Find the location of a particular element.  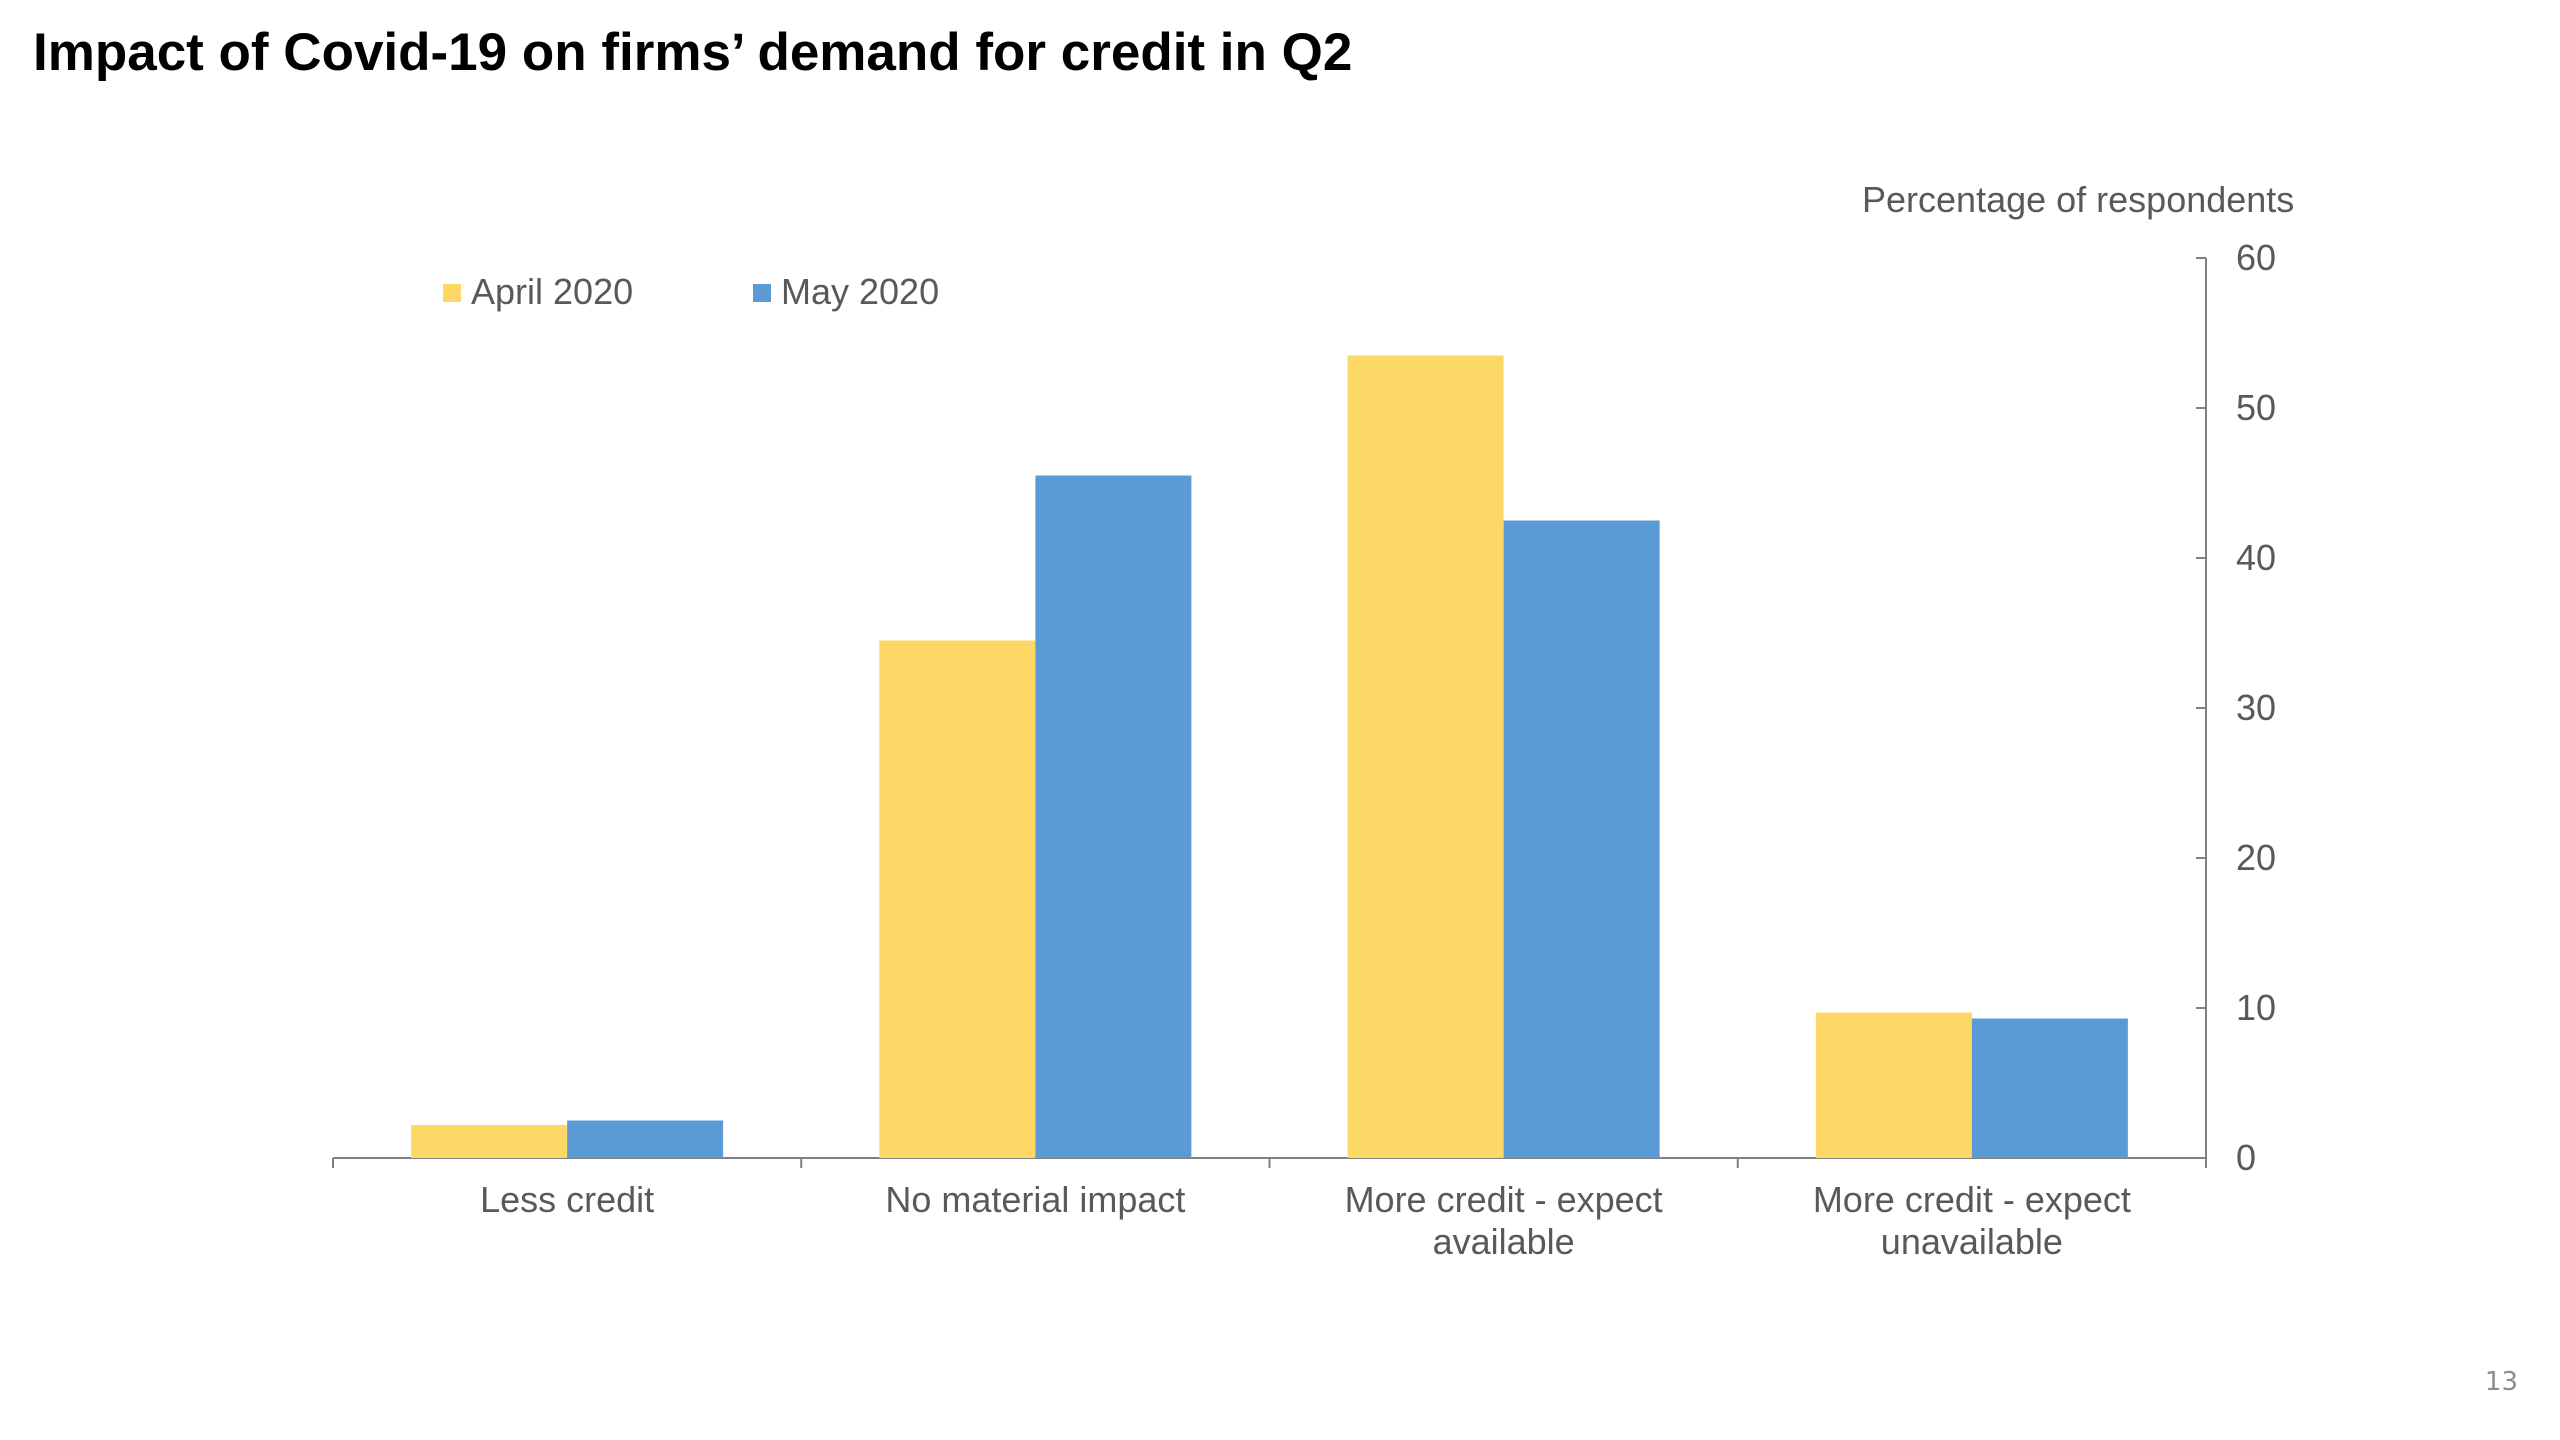

y-tick-label: 10 is located at coordinates (2256, 1007).